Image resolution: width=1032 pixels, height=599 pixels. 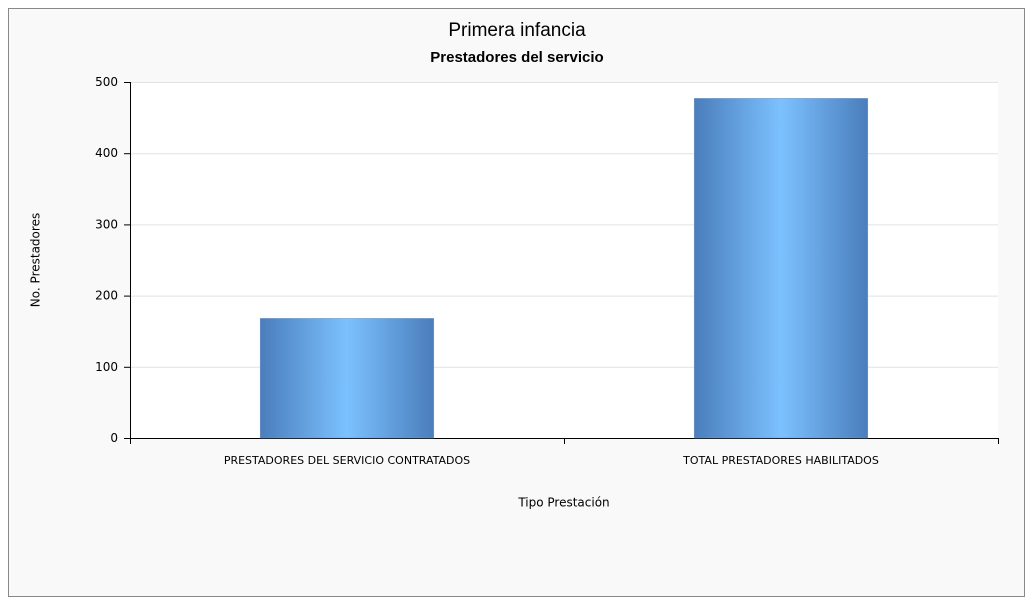 What do you see at coordinates (106, 296) in the screenshot?
I see `y-tick-label: 200` at bounding box center [106, 296].